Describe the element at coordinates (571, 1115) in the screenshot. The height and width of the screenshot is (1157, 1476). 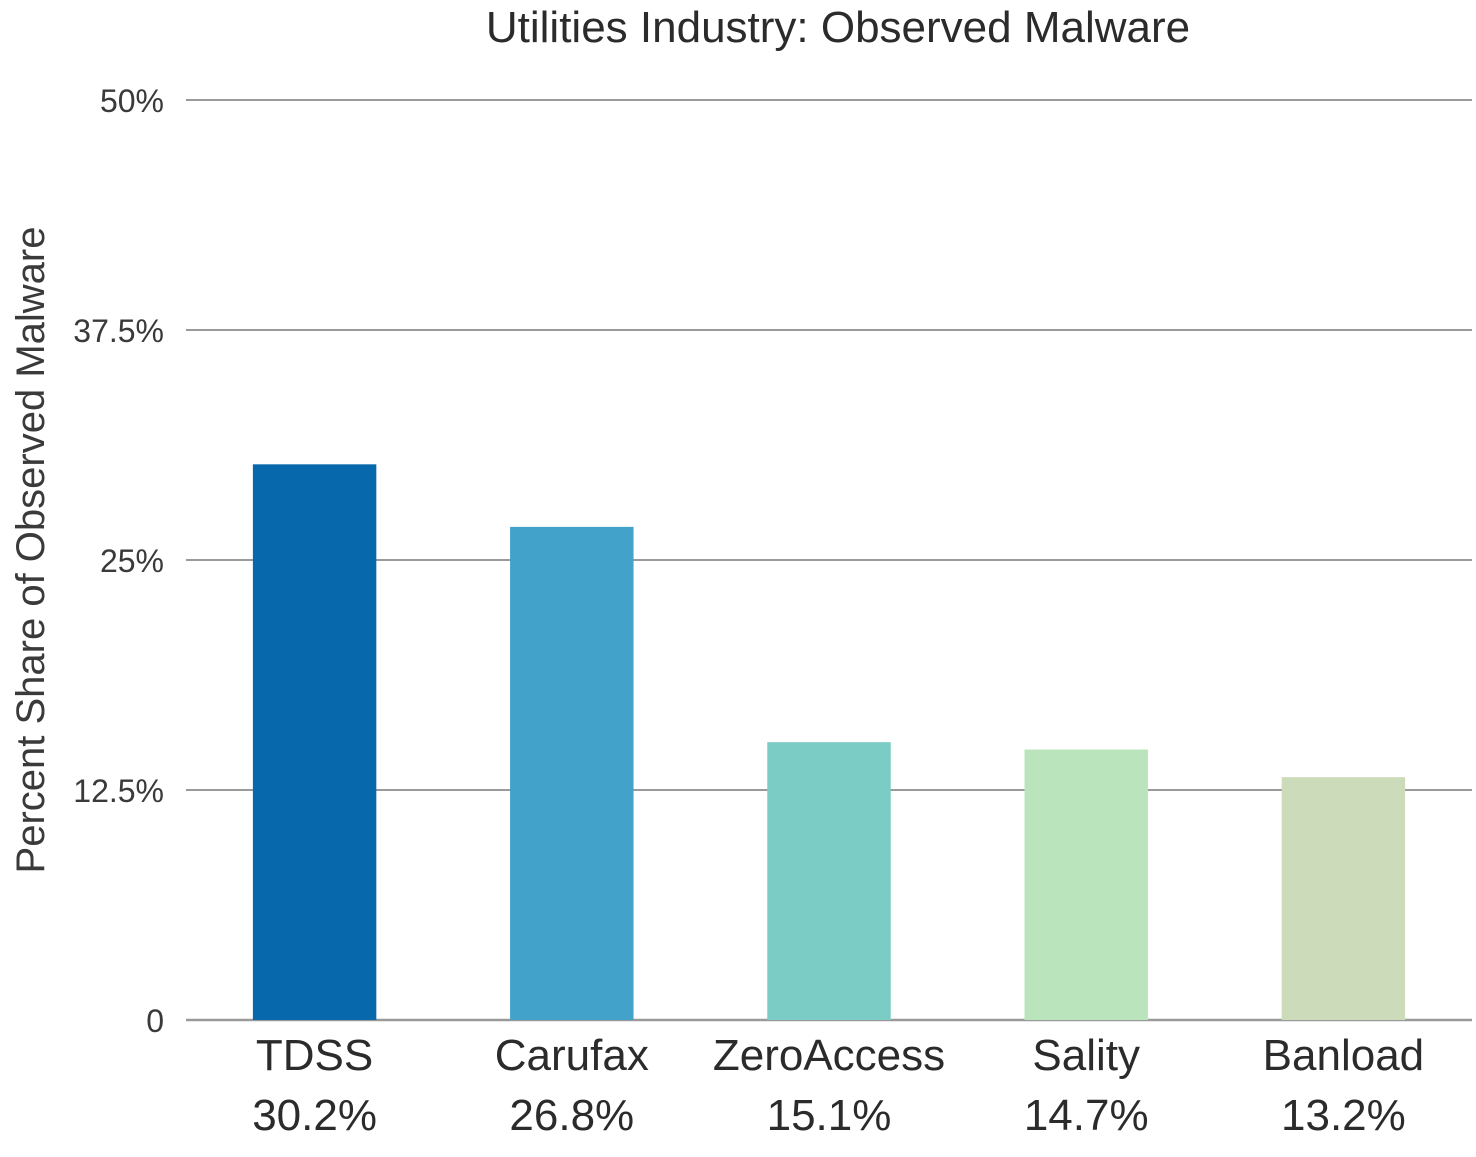
I see `data-label: 26.8%` at that location.